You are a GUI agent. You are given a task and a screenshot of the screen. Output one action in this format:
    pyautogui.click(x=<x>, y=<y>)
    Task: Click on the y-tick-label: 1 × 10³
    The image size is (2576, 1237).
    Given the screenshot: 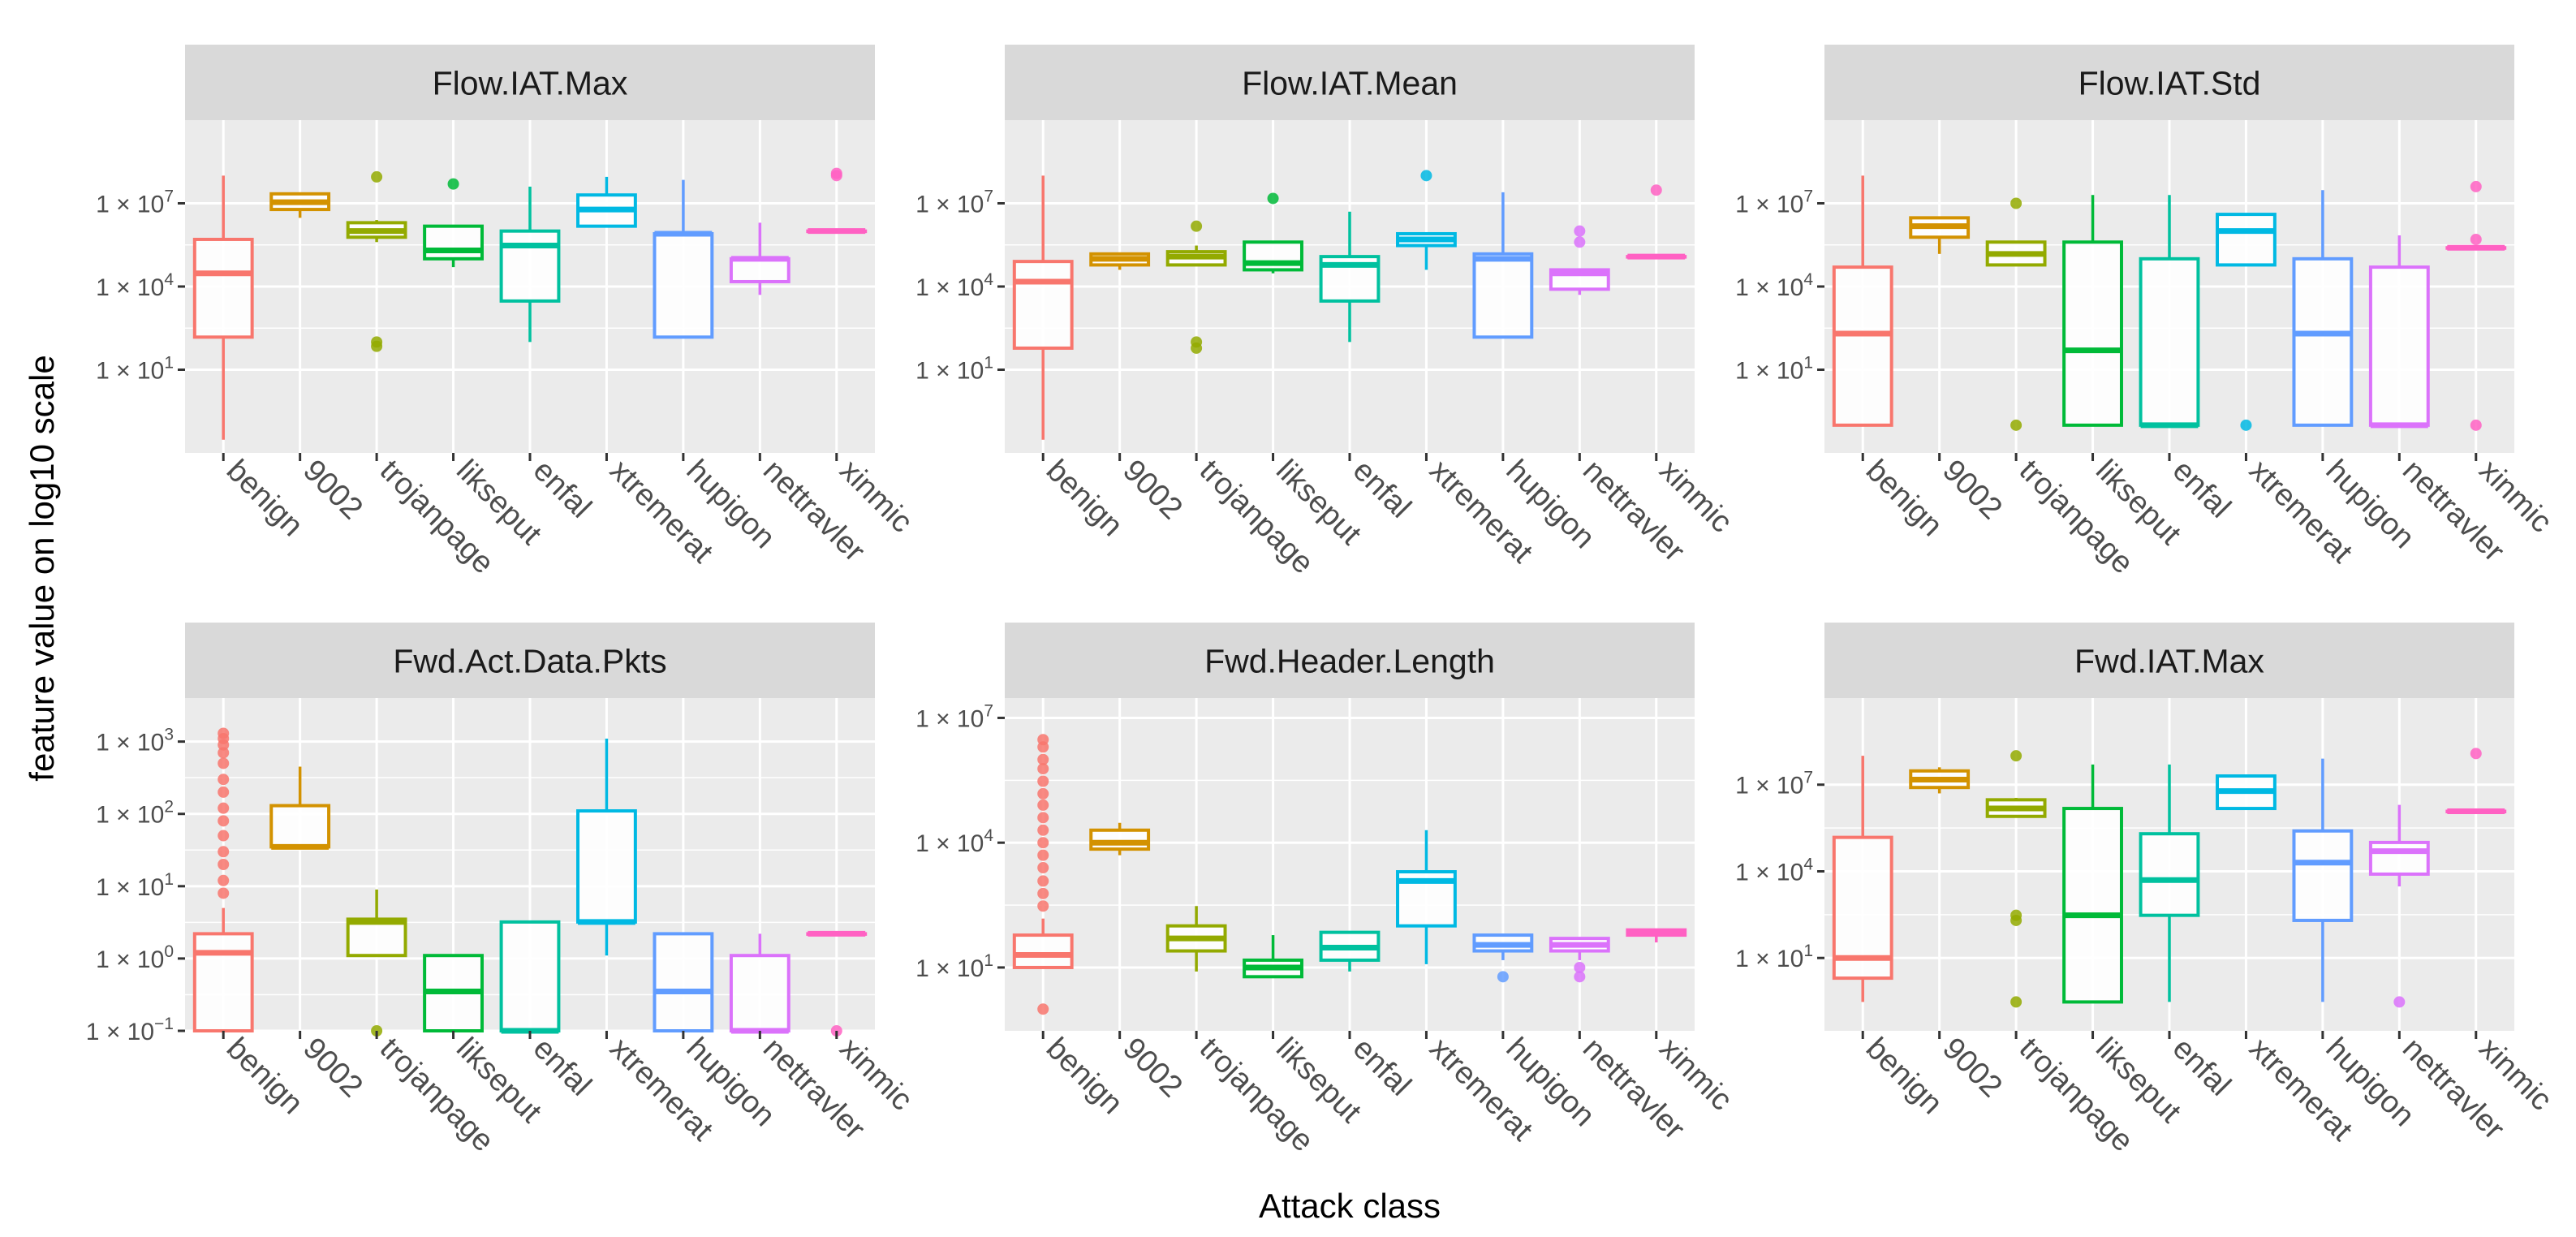 What is the action you would take?
    pyautogui.click(x=135, y=741)
    